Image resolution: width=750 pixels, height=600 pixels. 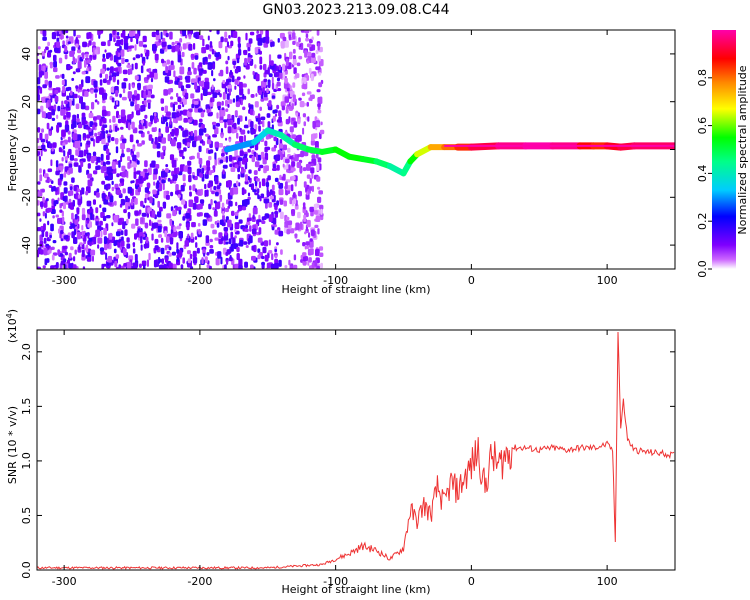 What do you see at coordinates (26, 245) in the screenshot?
I see `spectrogram-y-tick-label: -40` at bounding box center [26, 245].